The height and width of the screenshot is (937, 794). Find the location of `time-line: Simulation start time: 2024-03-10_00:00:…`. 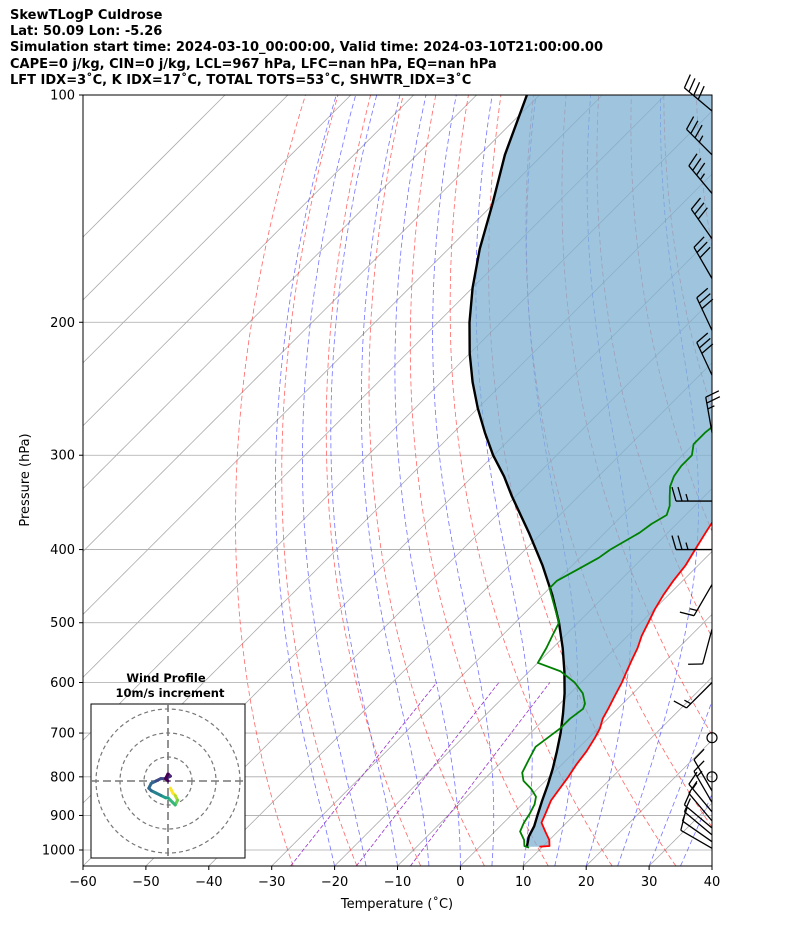

time-line: Simulation start time: 2024-03-10_00:00:… is located at coordinates (306, 48).